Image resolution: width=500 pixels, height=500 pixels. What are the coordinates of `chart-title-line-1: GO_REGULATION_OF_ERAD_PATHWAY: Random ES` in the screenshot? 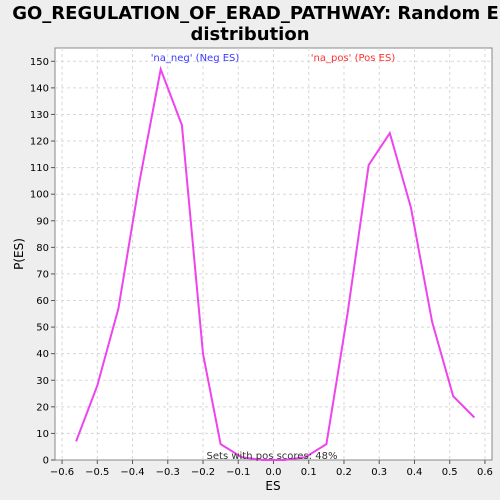 It's located at (256, 13).